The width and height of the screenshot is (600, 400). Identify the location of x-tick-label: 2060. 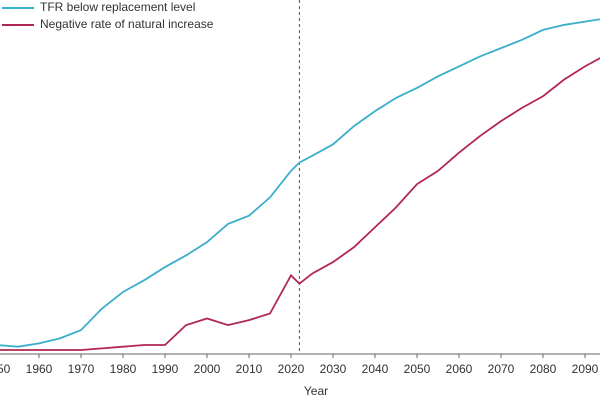
(459, 369).